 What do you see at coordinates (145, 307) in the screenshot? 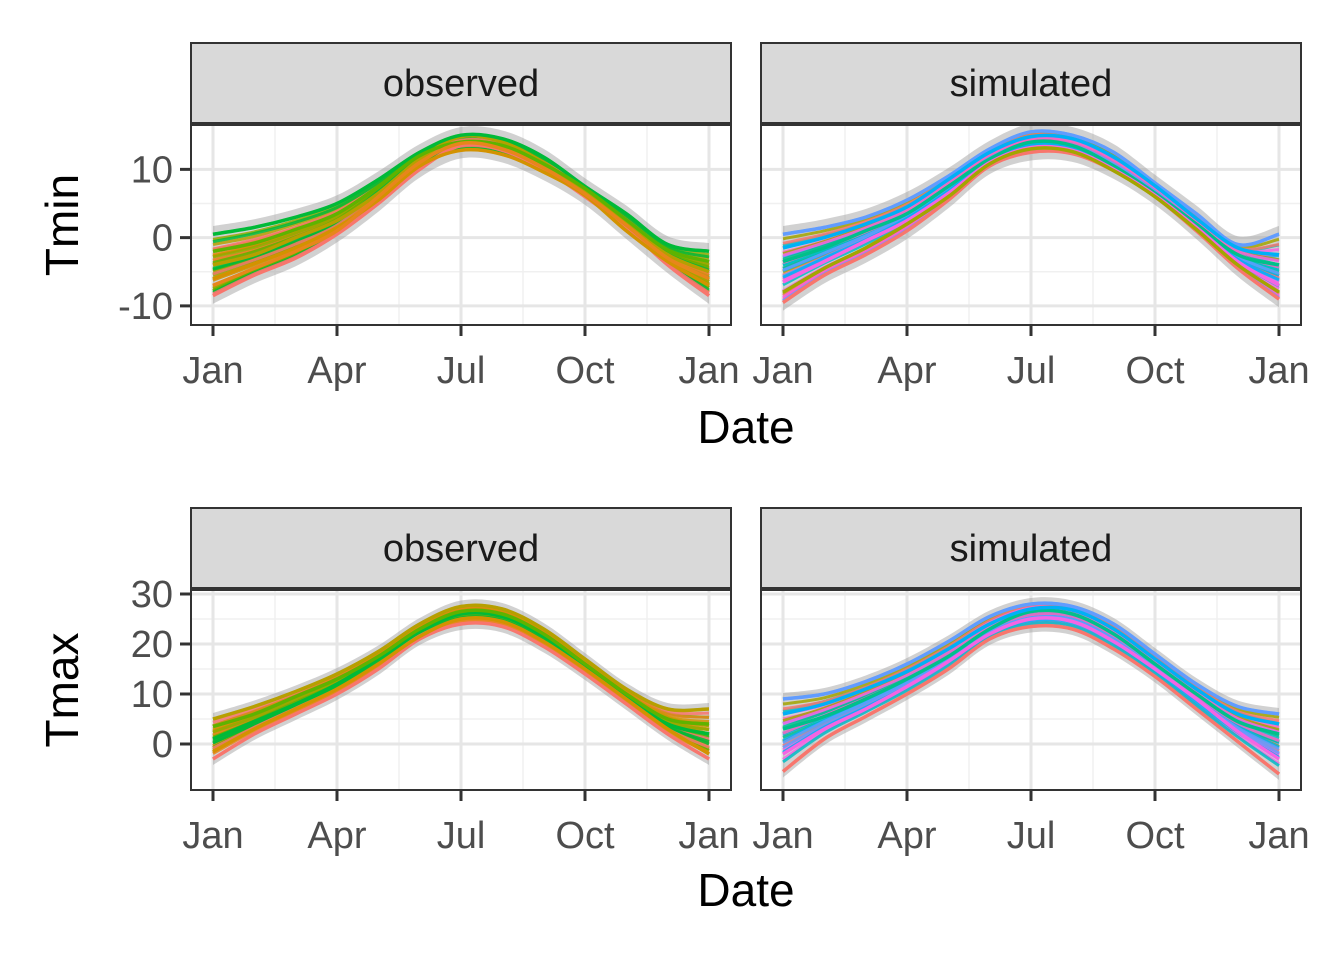
I see `y-tick-label: -10` at bounding box center [145, 307].